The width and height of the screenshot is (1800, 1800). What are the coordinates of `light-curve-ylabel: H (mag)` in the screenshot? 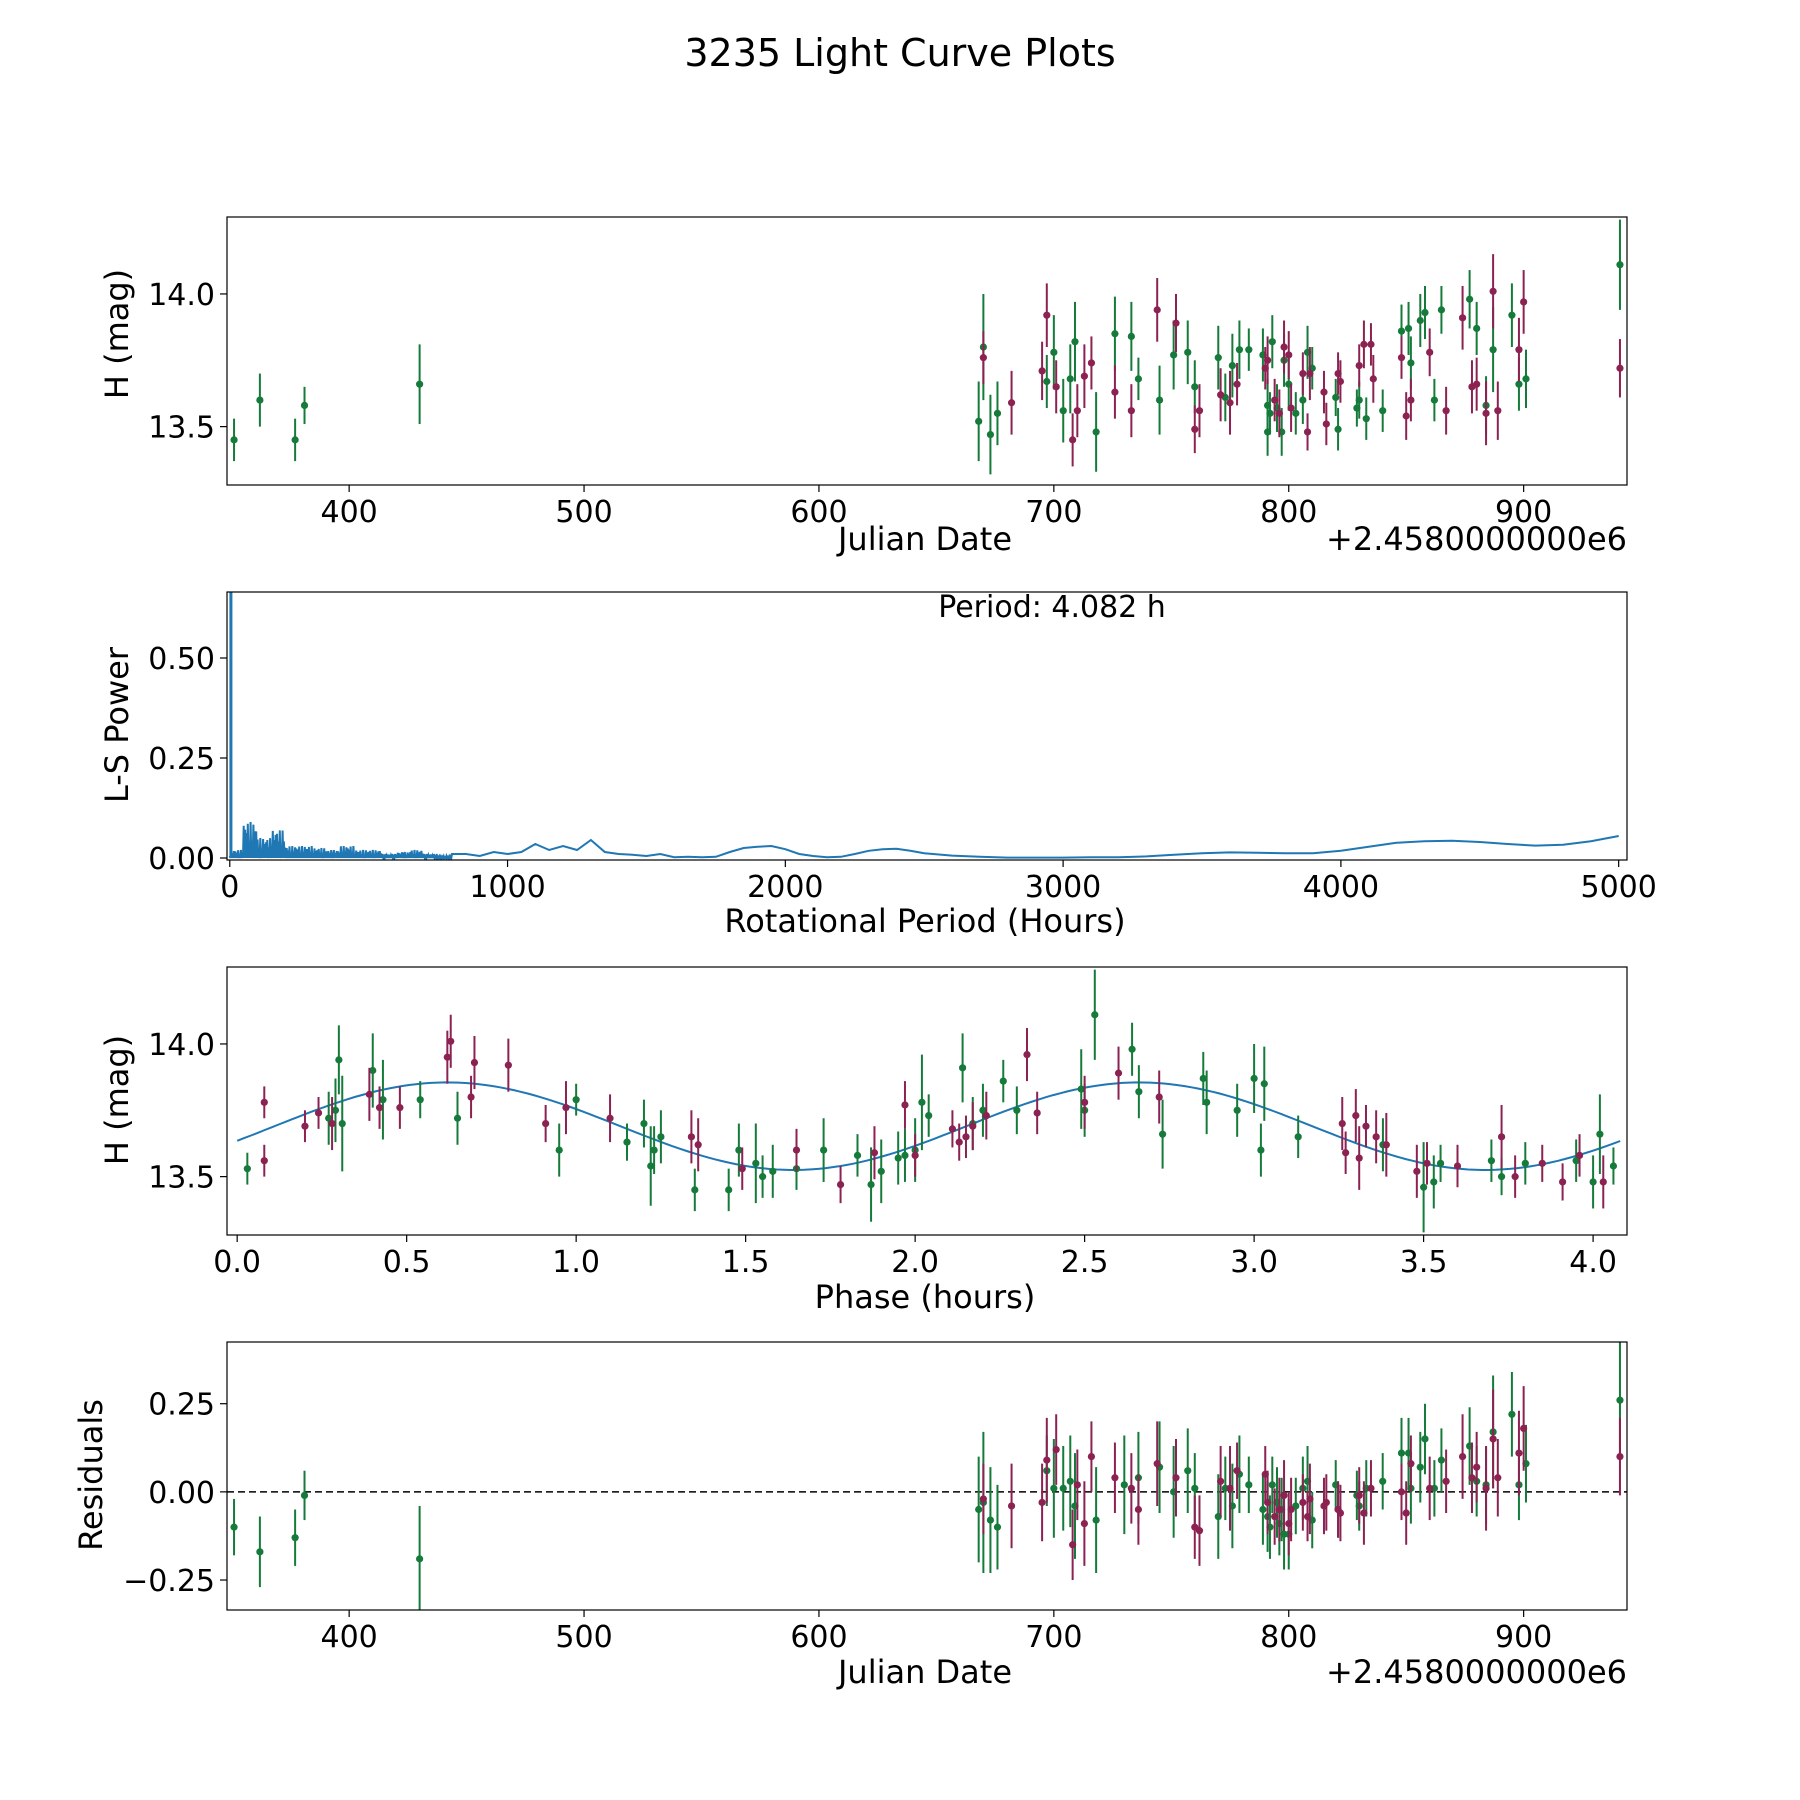 It's located at (117, 334).